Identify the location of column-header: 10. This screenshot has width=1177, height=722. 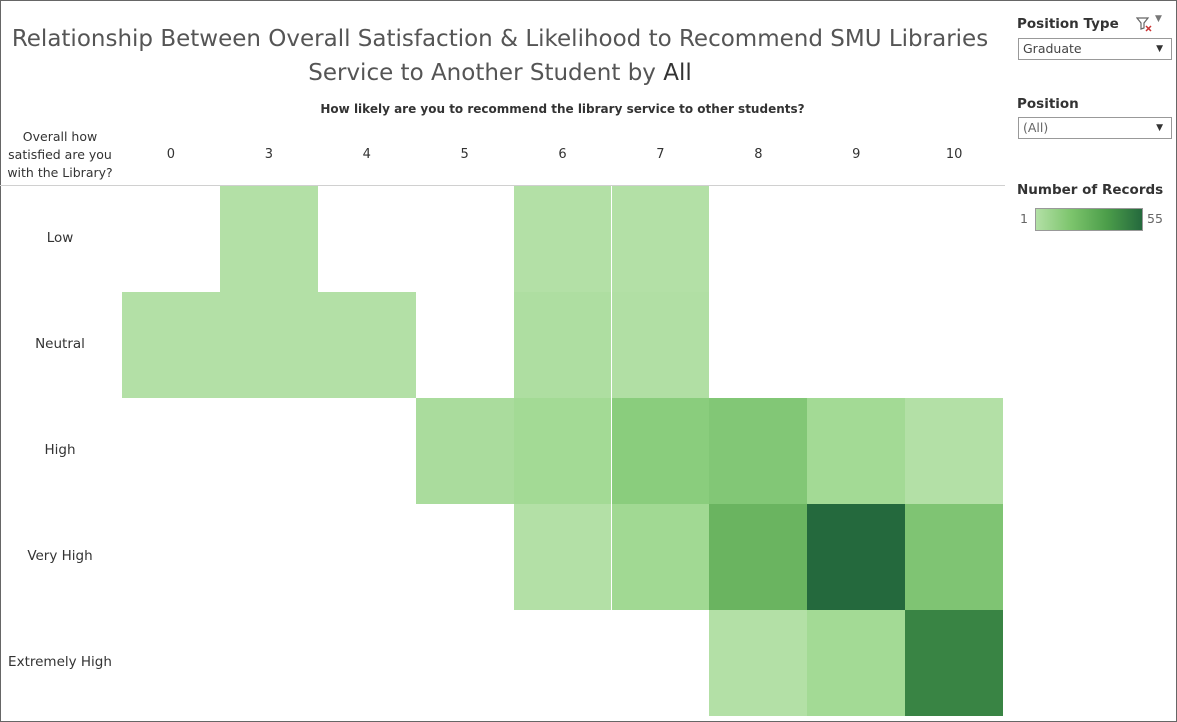
(954, 154).